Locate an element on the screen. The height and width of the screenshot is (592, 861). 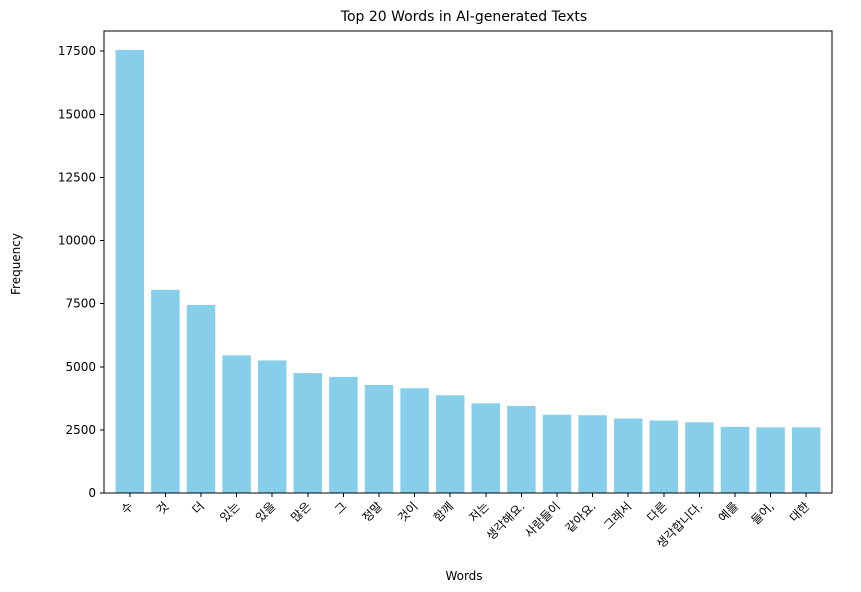
x-tick-label: 사람들이 is located at coordinates (542, 519).